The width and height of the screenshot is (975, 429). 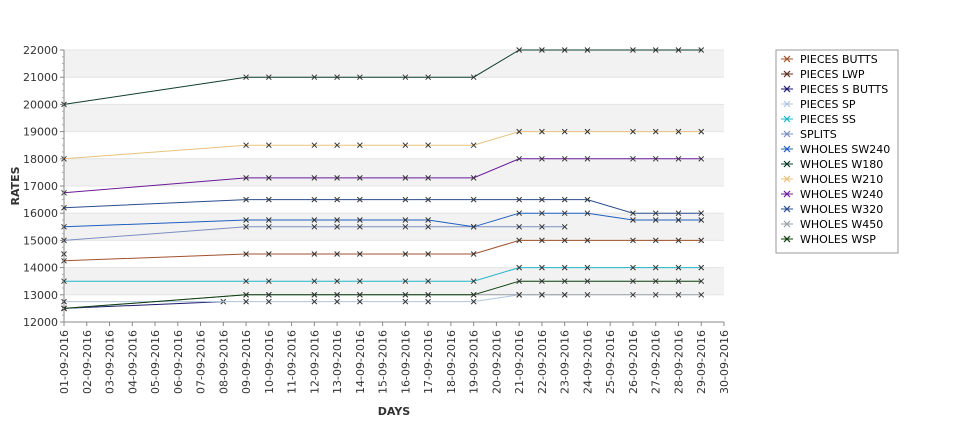 I want to click on legend-label: WHOLES WSP, so click(x=838, y=239).